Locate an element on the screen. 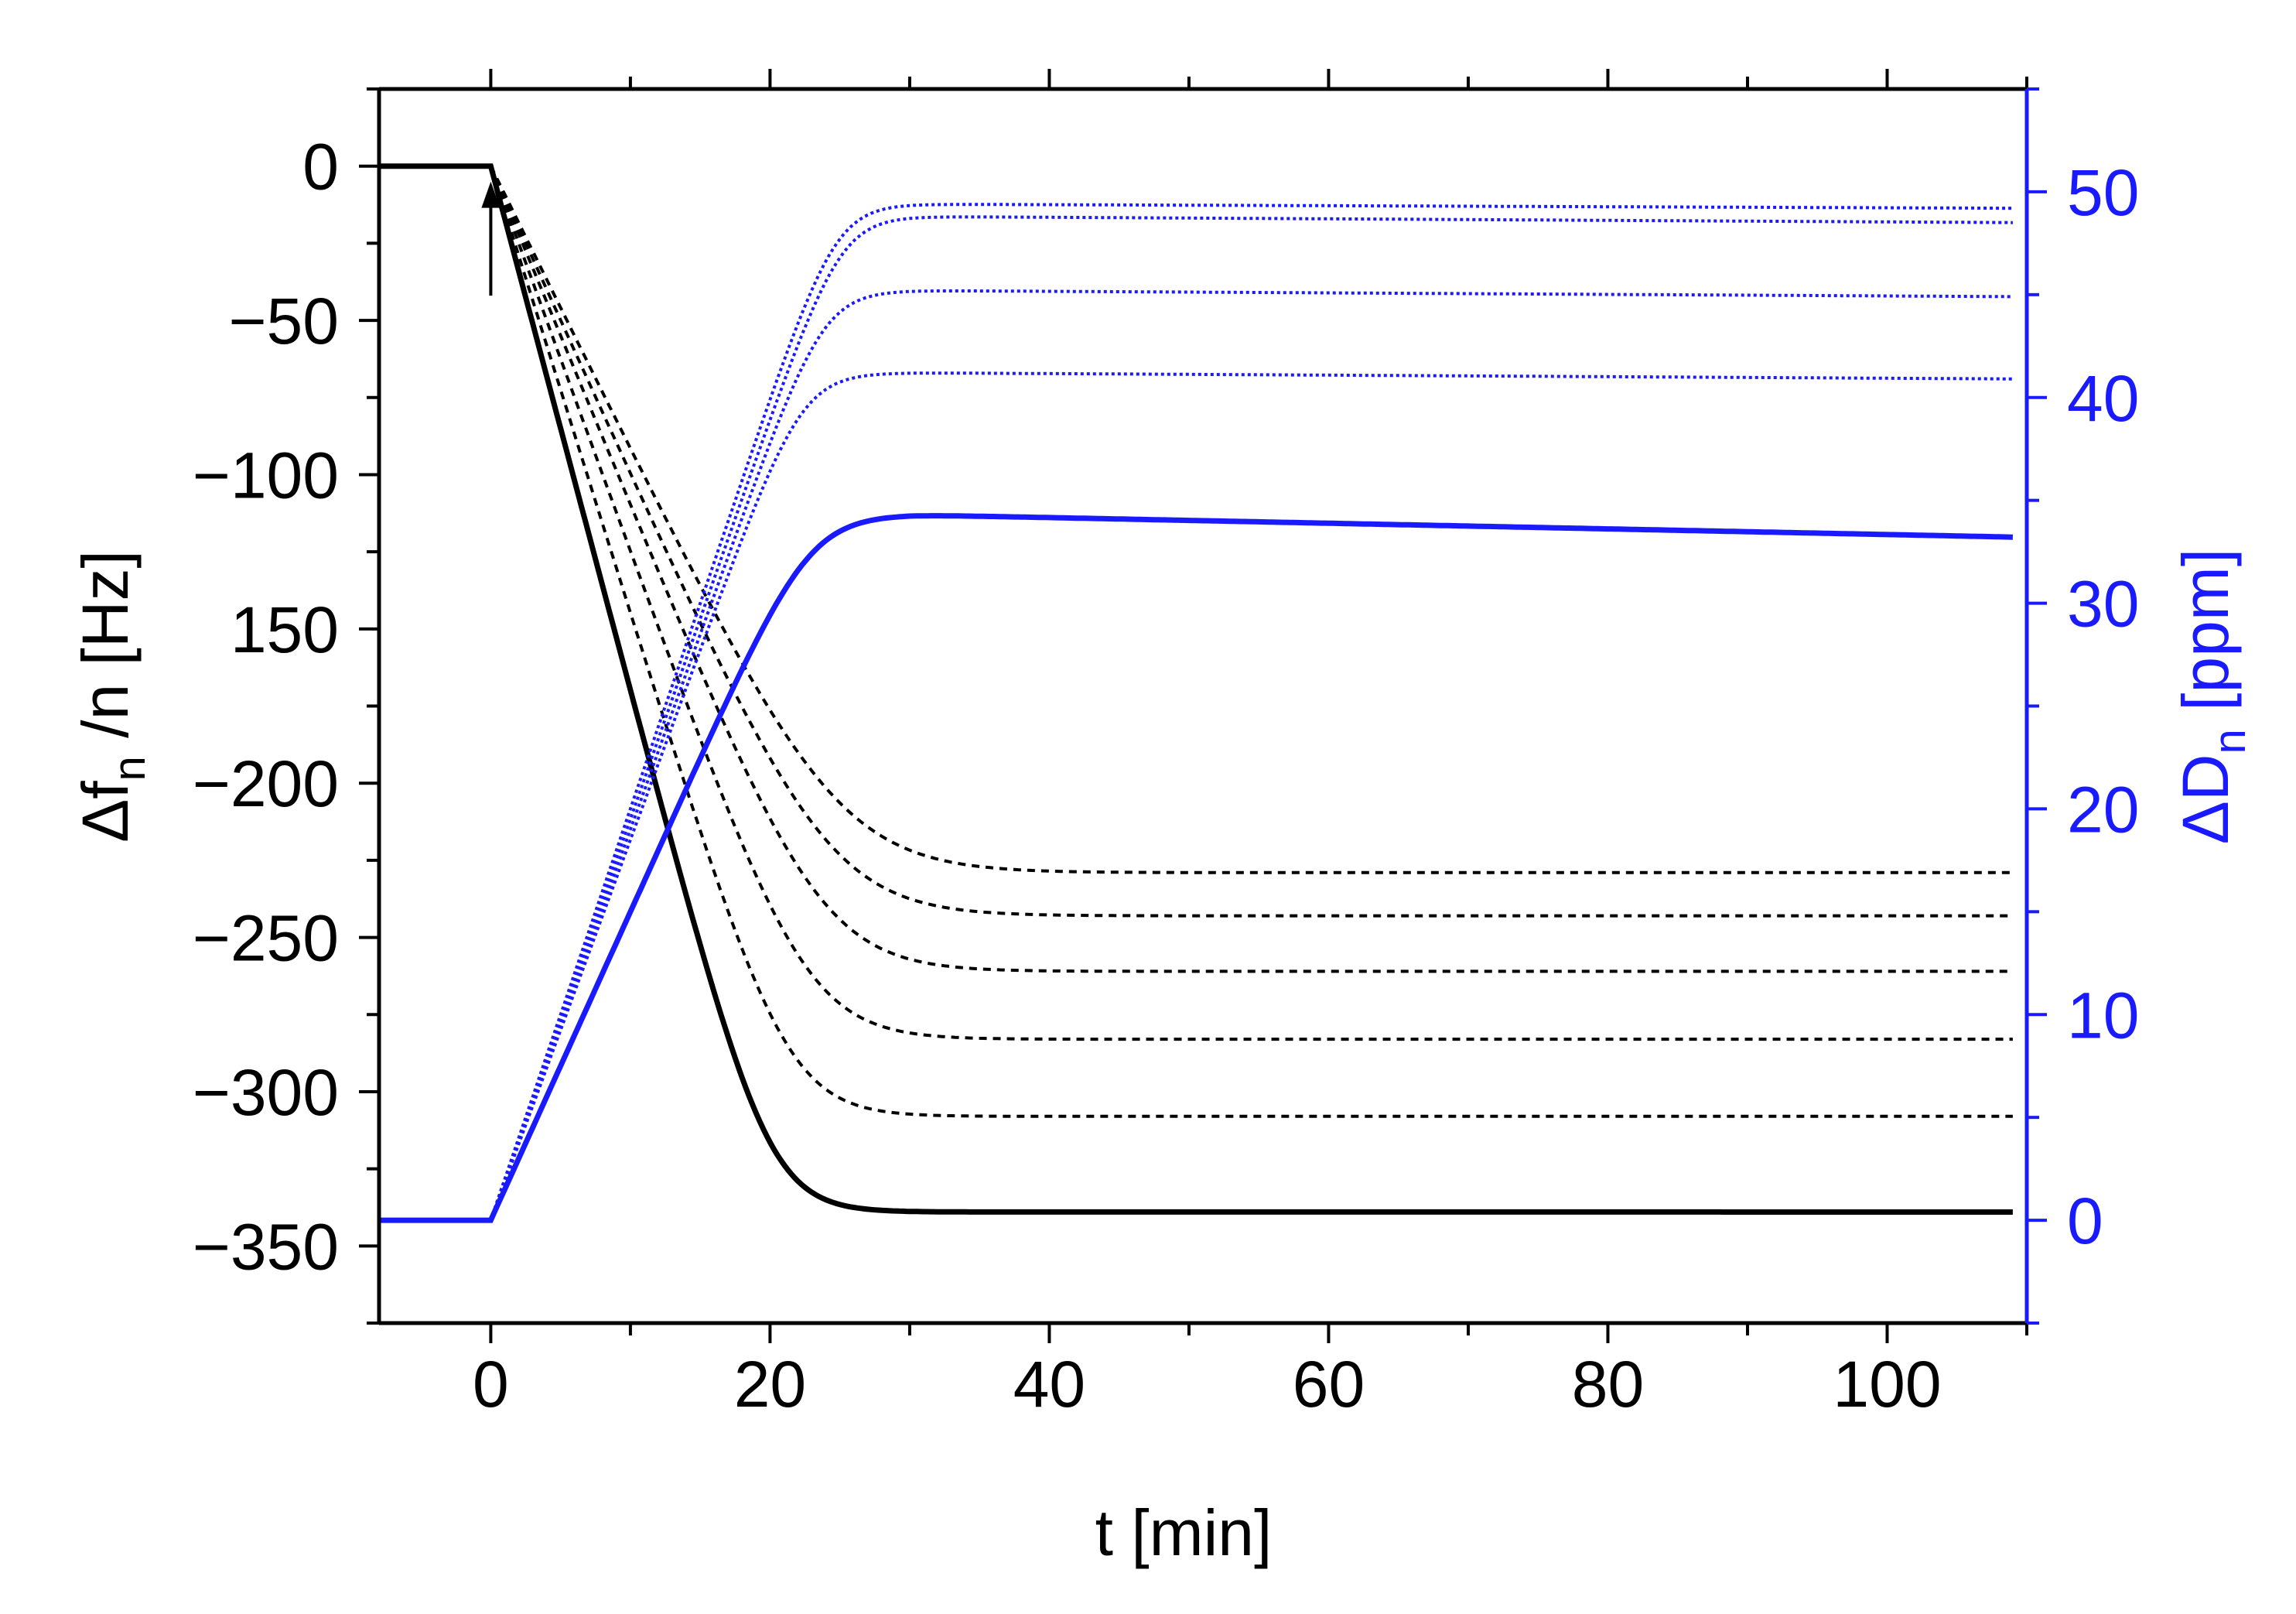  y-tick-label: −250 is located at coordinates (266, 938).